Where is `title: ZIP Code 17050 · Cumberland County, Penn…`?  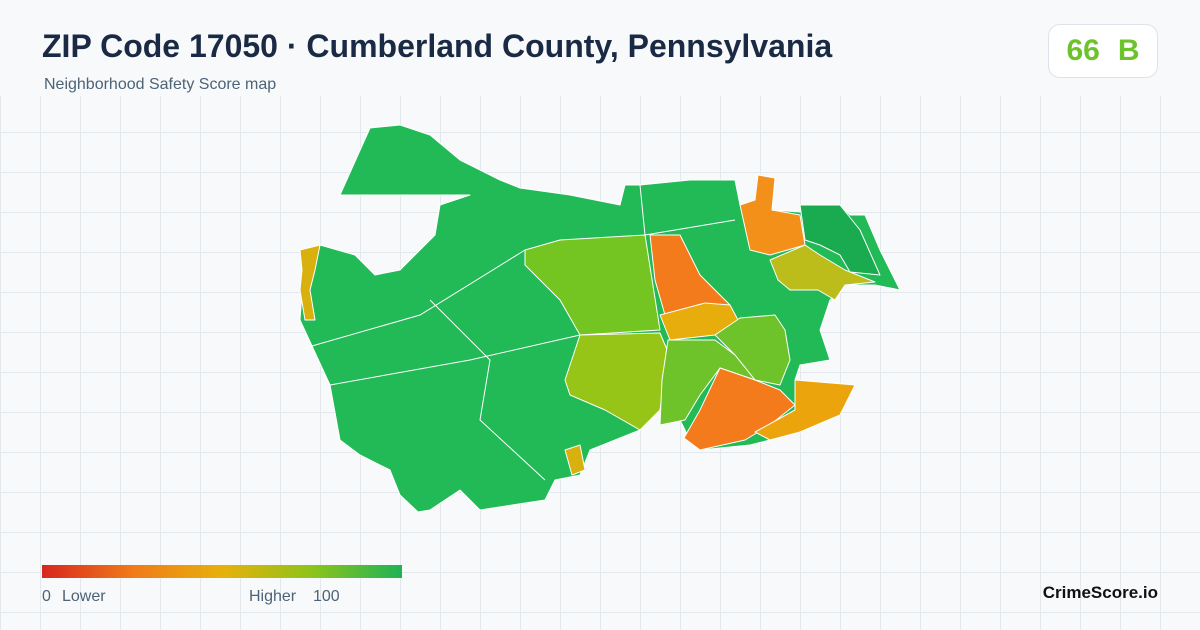 title: ZIP Code 17050 · Cumberland County, Penn… is located at coordinates (437, 46).